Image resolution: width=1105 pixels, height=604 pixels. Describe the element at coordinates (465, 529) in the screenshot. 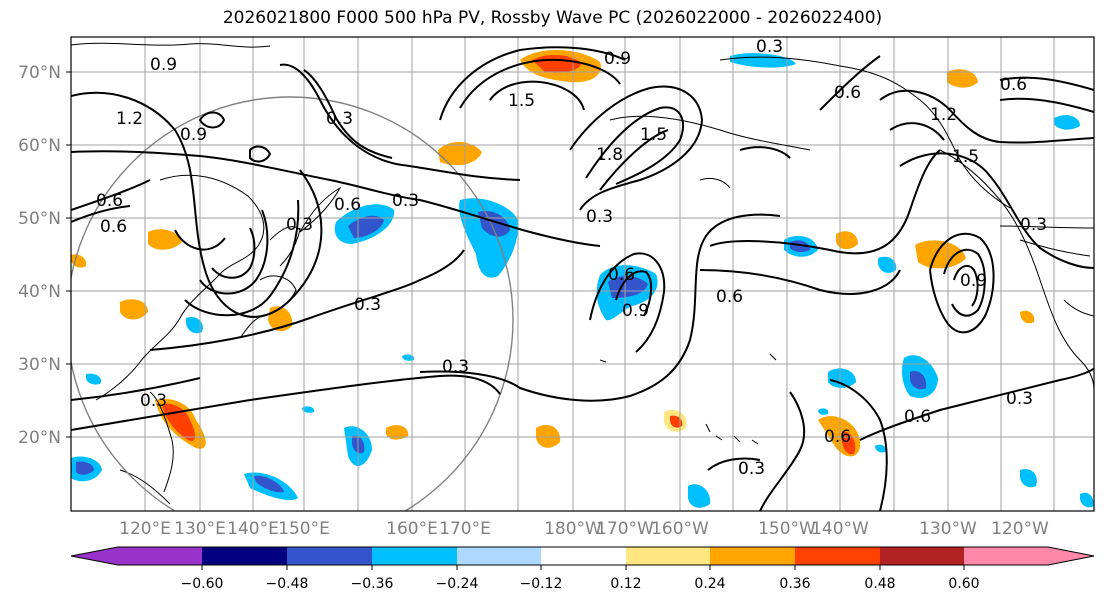

I see `lon-label: 170°E` at that location.